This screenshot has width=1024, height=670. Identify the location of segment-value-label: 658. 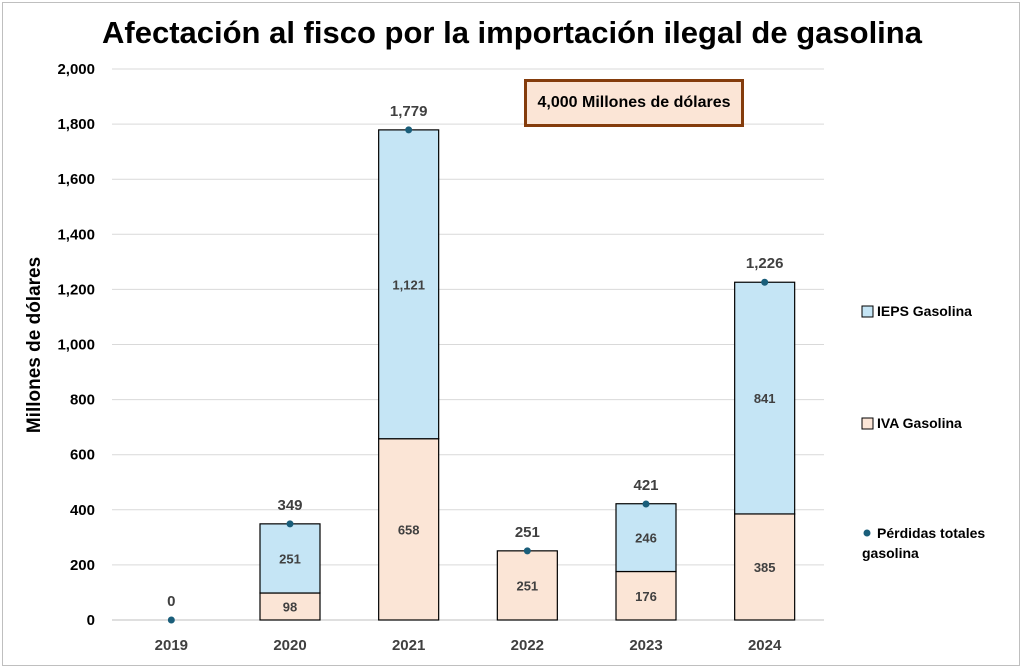
(409, 529).